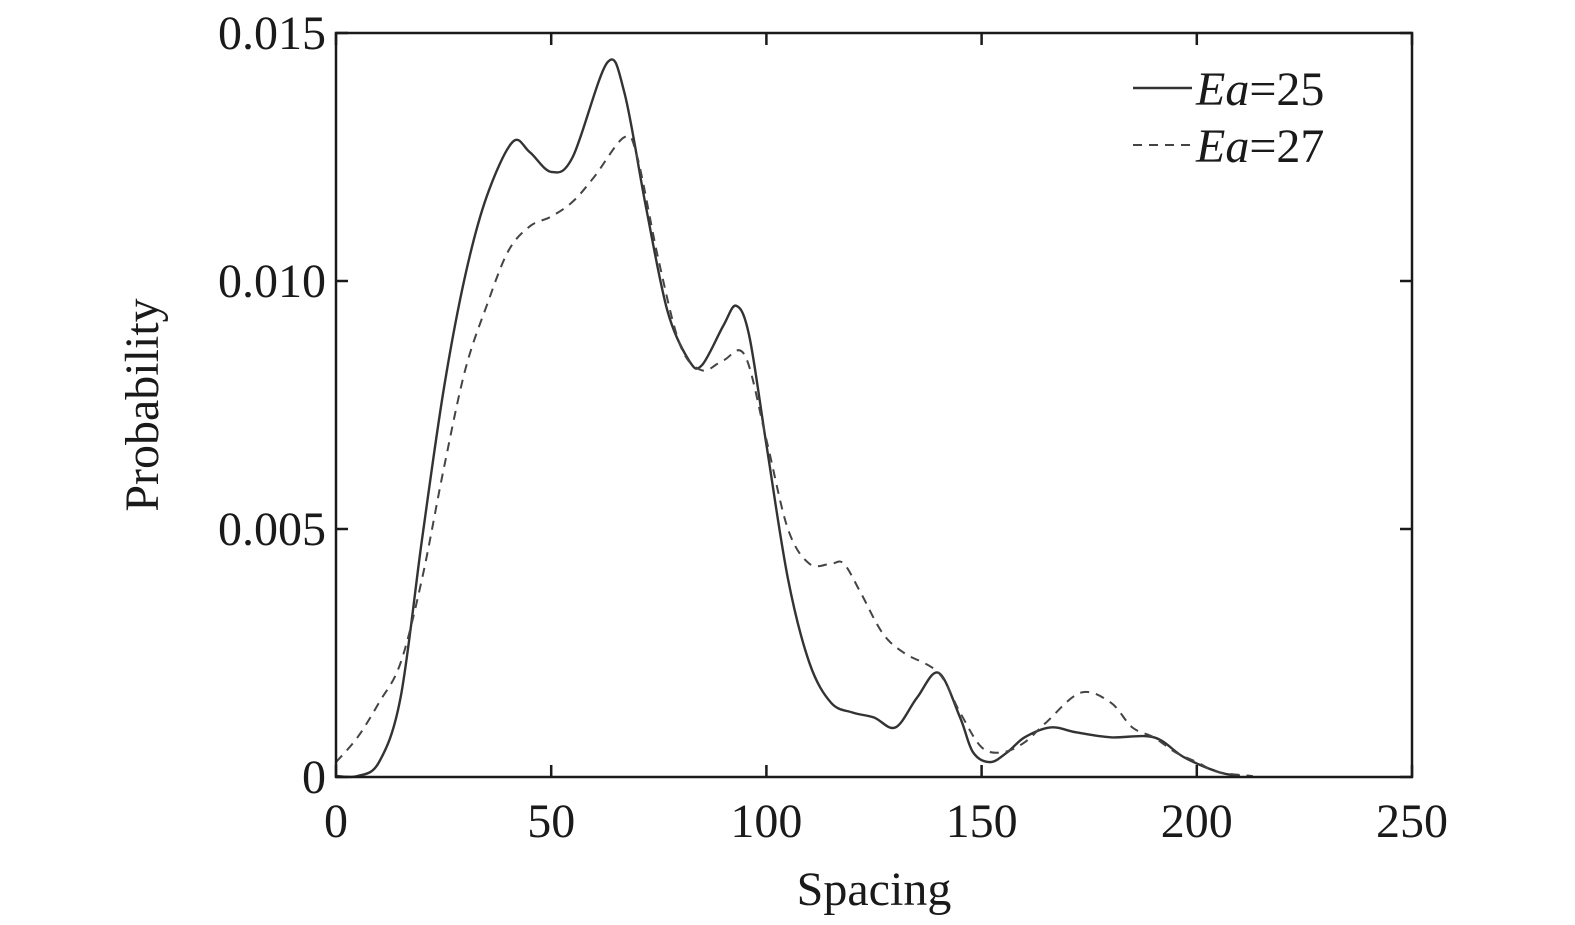  What do you see at coordinates (1197, 821) in the screenshot?
I see `x-tick-label: 200` at bounding box center [1197, 821].